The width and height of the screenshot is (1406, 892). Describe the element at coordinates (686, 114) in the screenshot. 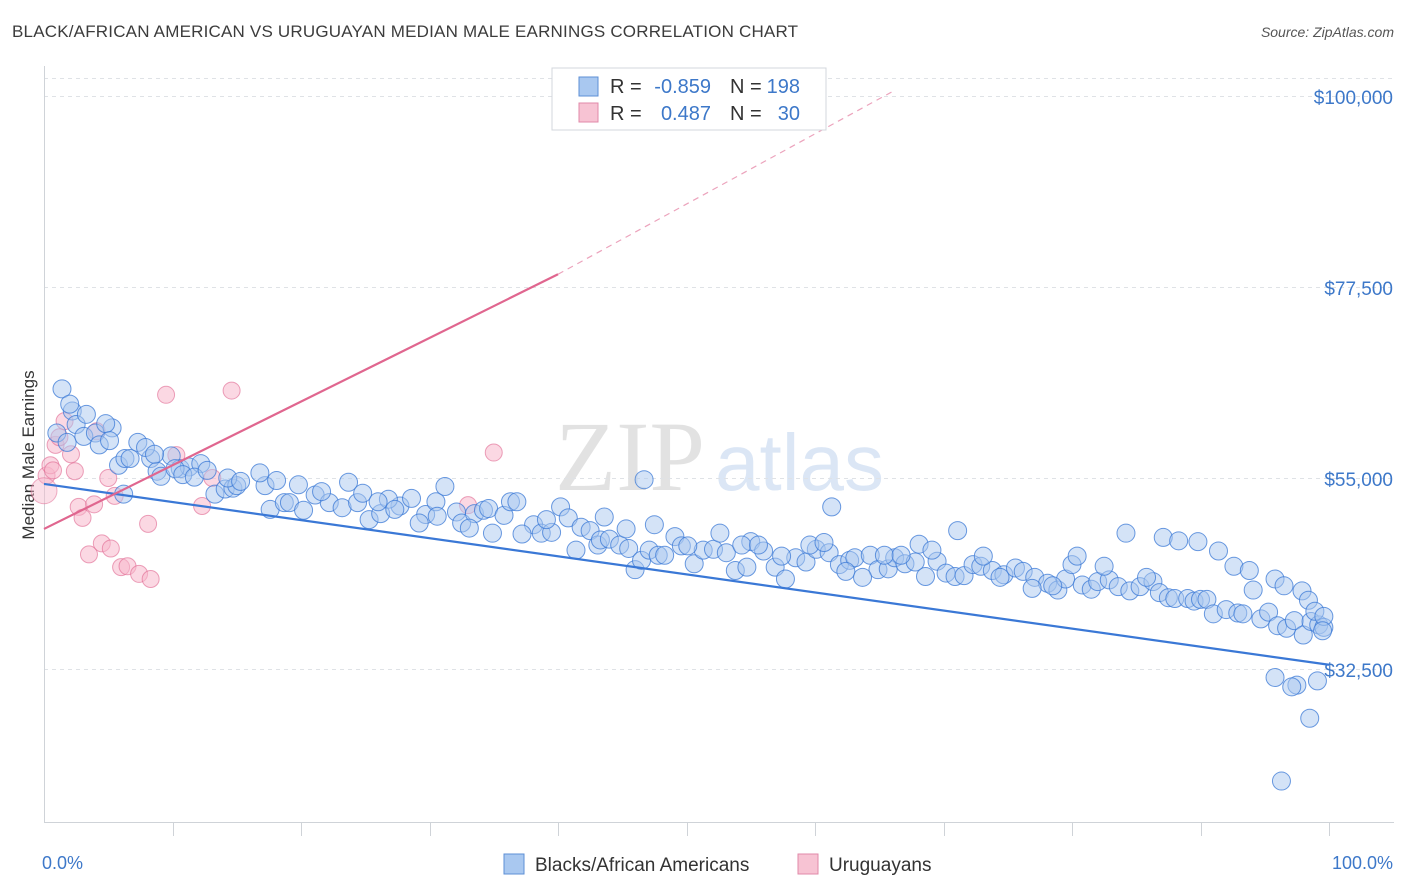

I see `legend-r-value-pink: 0.487` at that location.